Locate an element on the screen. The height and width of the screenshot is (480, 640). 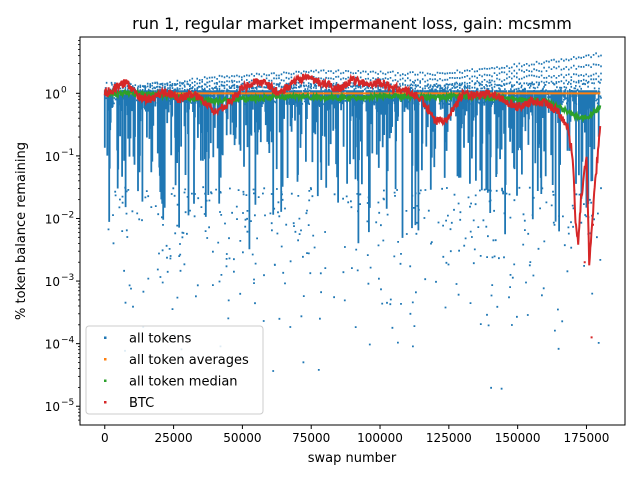
x-tick-label: 150000 is located at coordinates (518, 438).